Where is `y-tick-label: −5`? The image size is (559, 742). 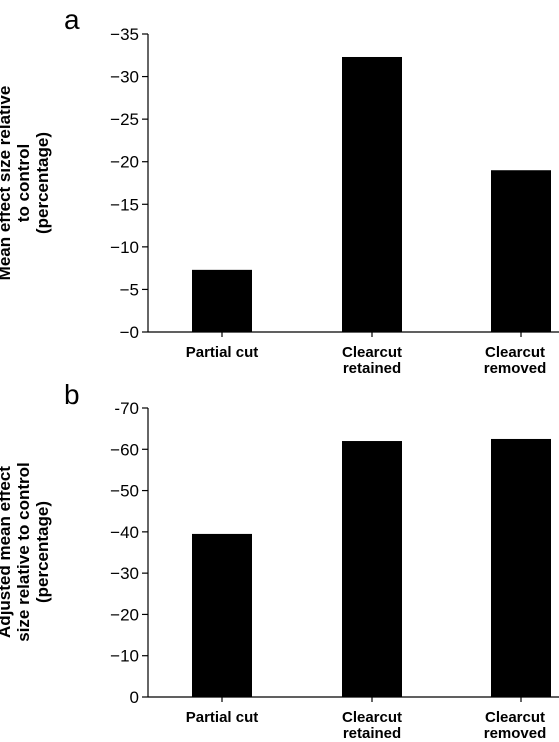 y-tick-label: −5 is located at coordinates (129, 289).